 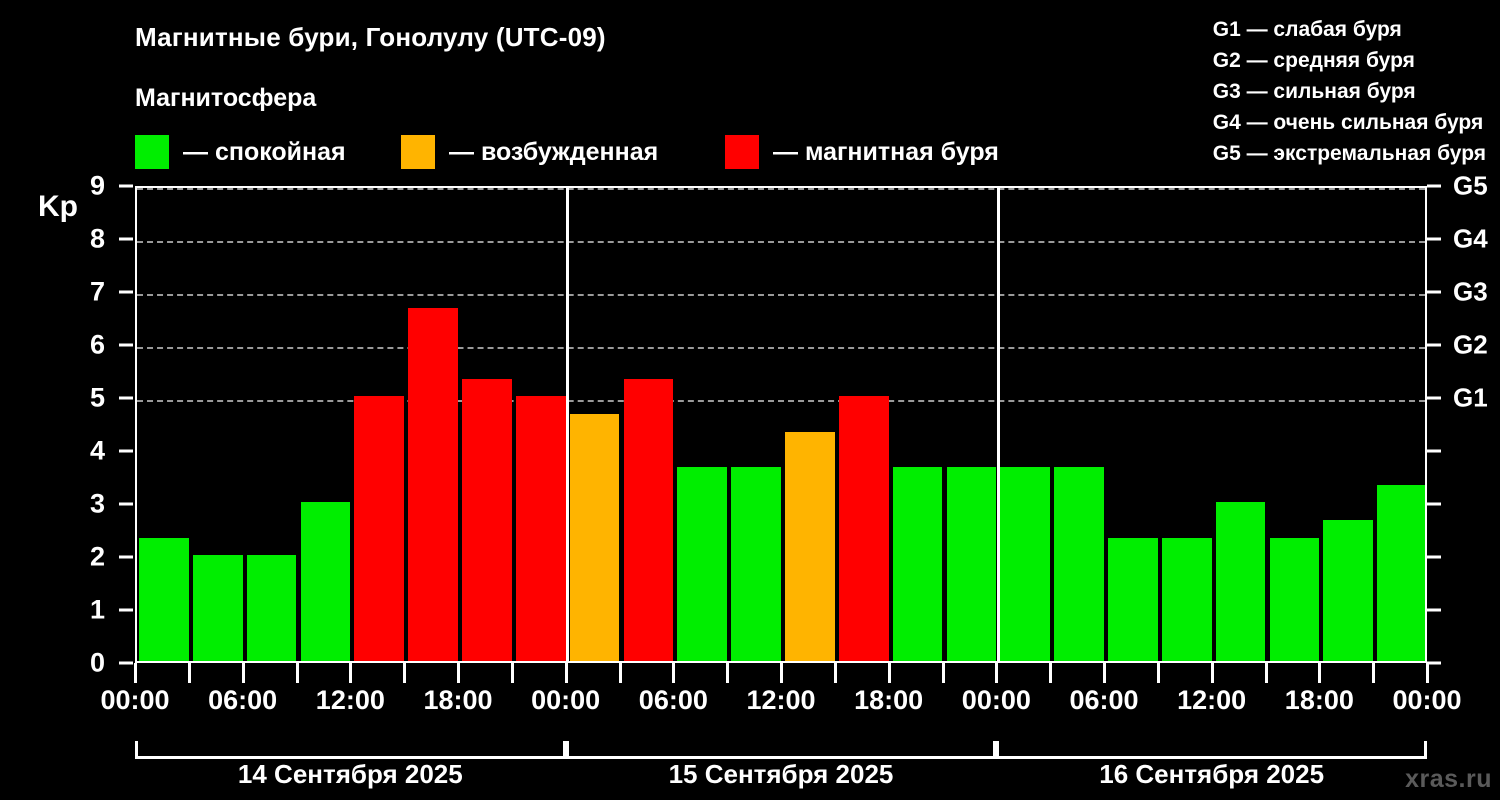 What do you see at coordinates (1314, 91) in the screenshot?
I see `g-scale-line-g3: G3 — сильная буря` at bounding box center [1314, 91].